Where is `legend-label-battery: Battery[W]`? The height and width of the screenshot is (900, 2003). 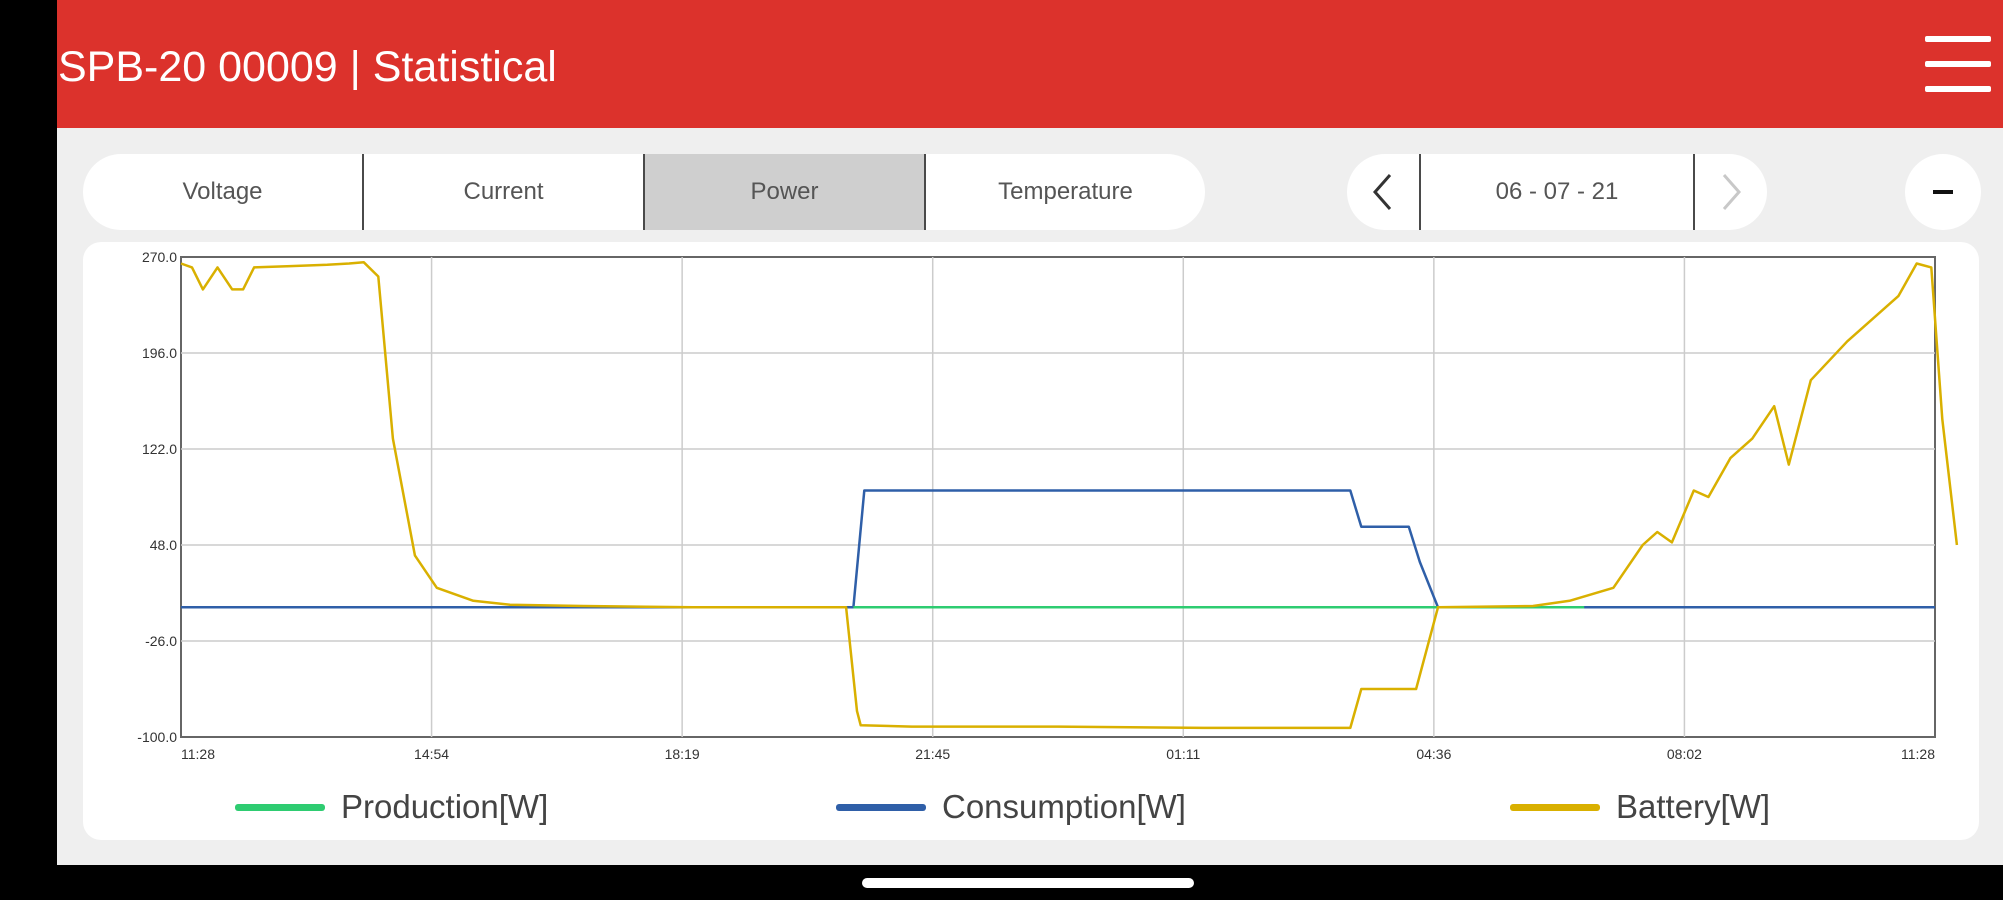 legend-label-battery: Battery[W] is located at coordinates (1693, 806).